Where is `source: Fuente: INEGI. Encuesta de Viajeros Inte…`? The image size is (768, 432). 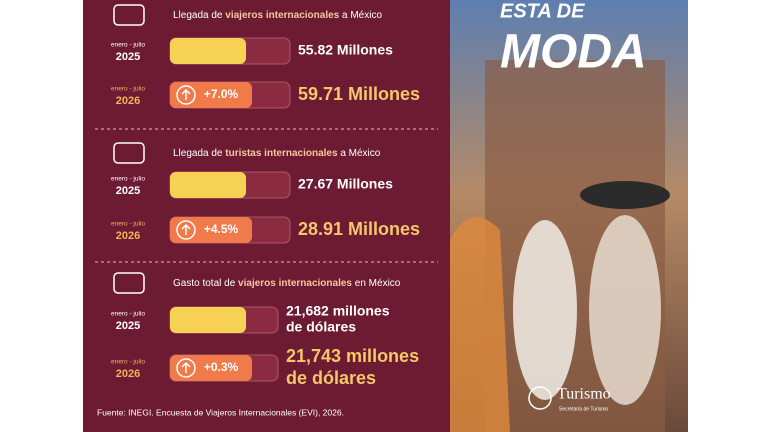 source: Fuente: INEGI. Encuesta de Viajeros Inte… is located at coordinates (220, 412).